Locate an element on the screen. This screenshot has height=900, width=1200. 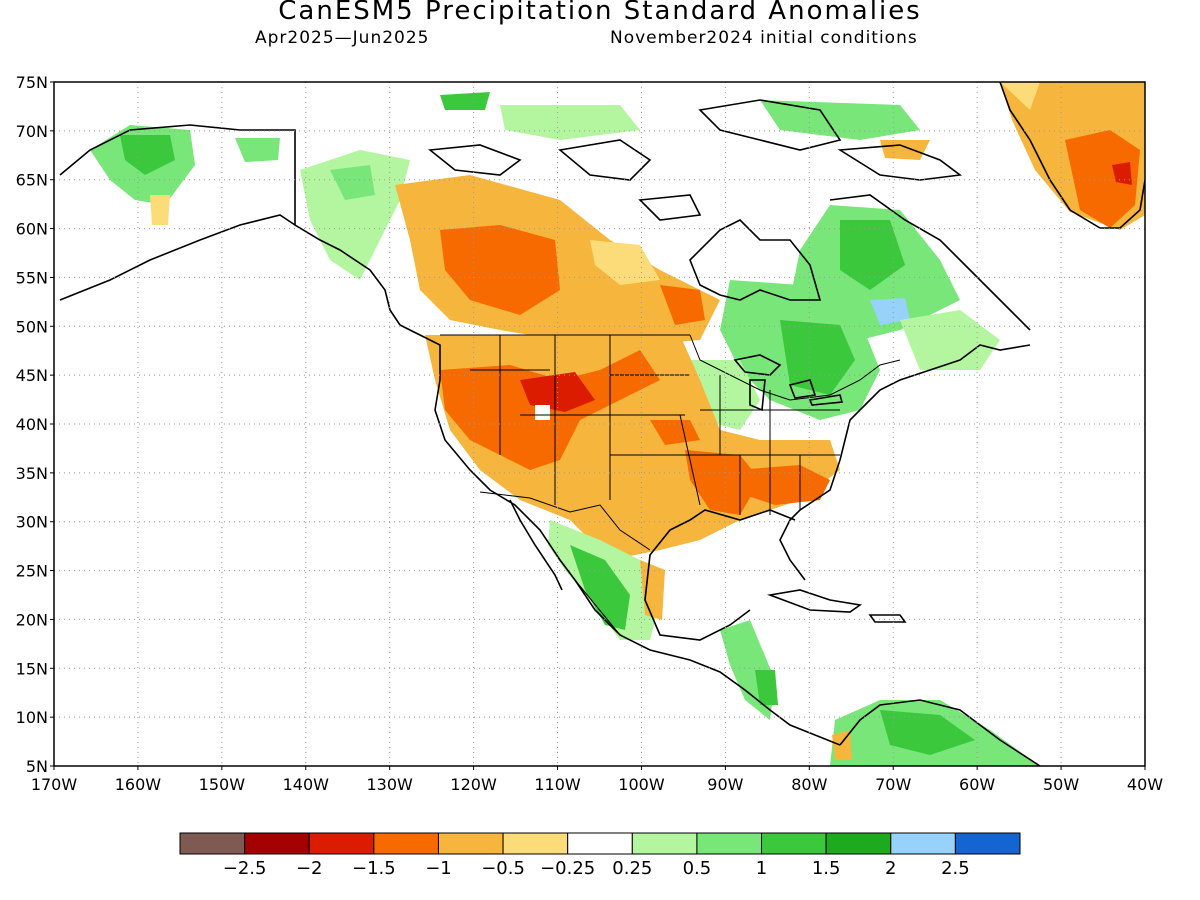
colorbar-label: −2 is located at coordinates (309, 868).